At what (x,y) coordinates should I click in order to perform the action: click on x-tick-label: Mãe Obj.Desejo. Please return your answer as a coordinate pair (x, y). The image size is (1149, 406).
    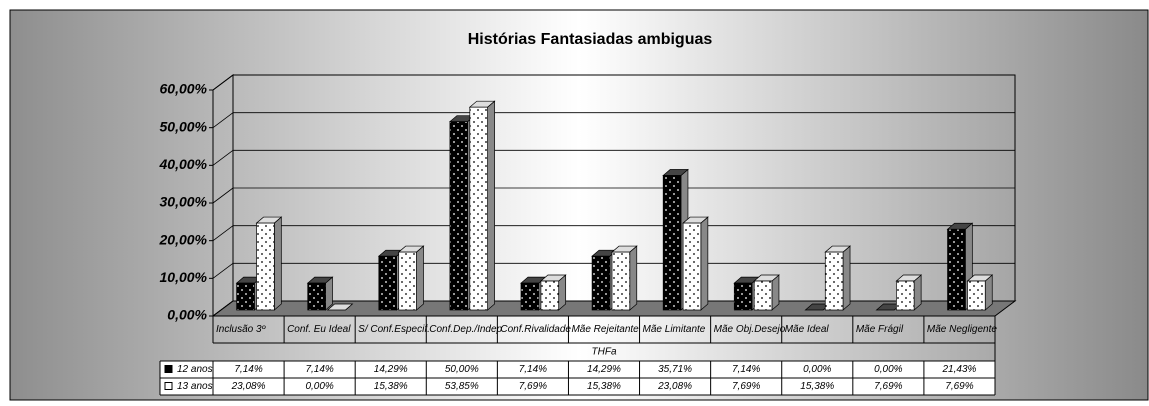
    Looking at the image, I should click on (750, 329).